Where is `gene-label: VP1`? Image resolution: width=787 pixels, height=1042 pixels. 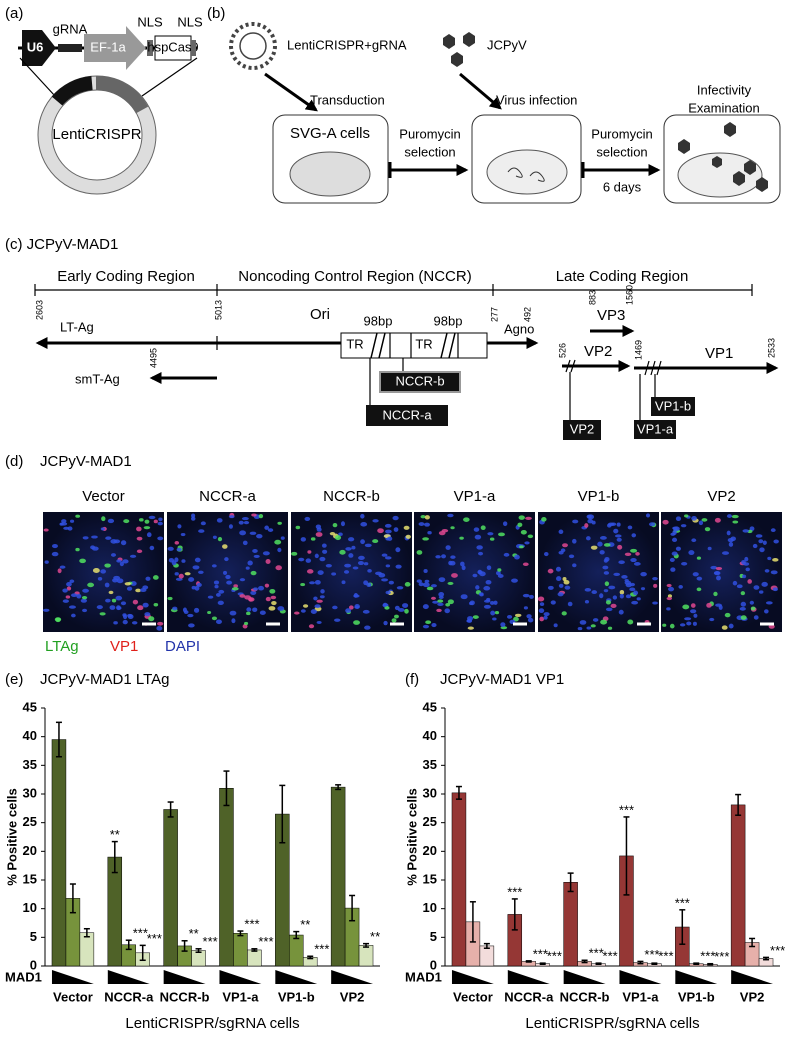
gene-label: VP1 is located at coordinates (719, 353).